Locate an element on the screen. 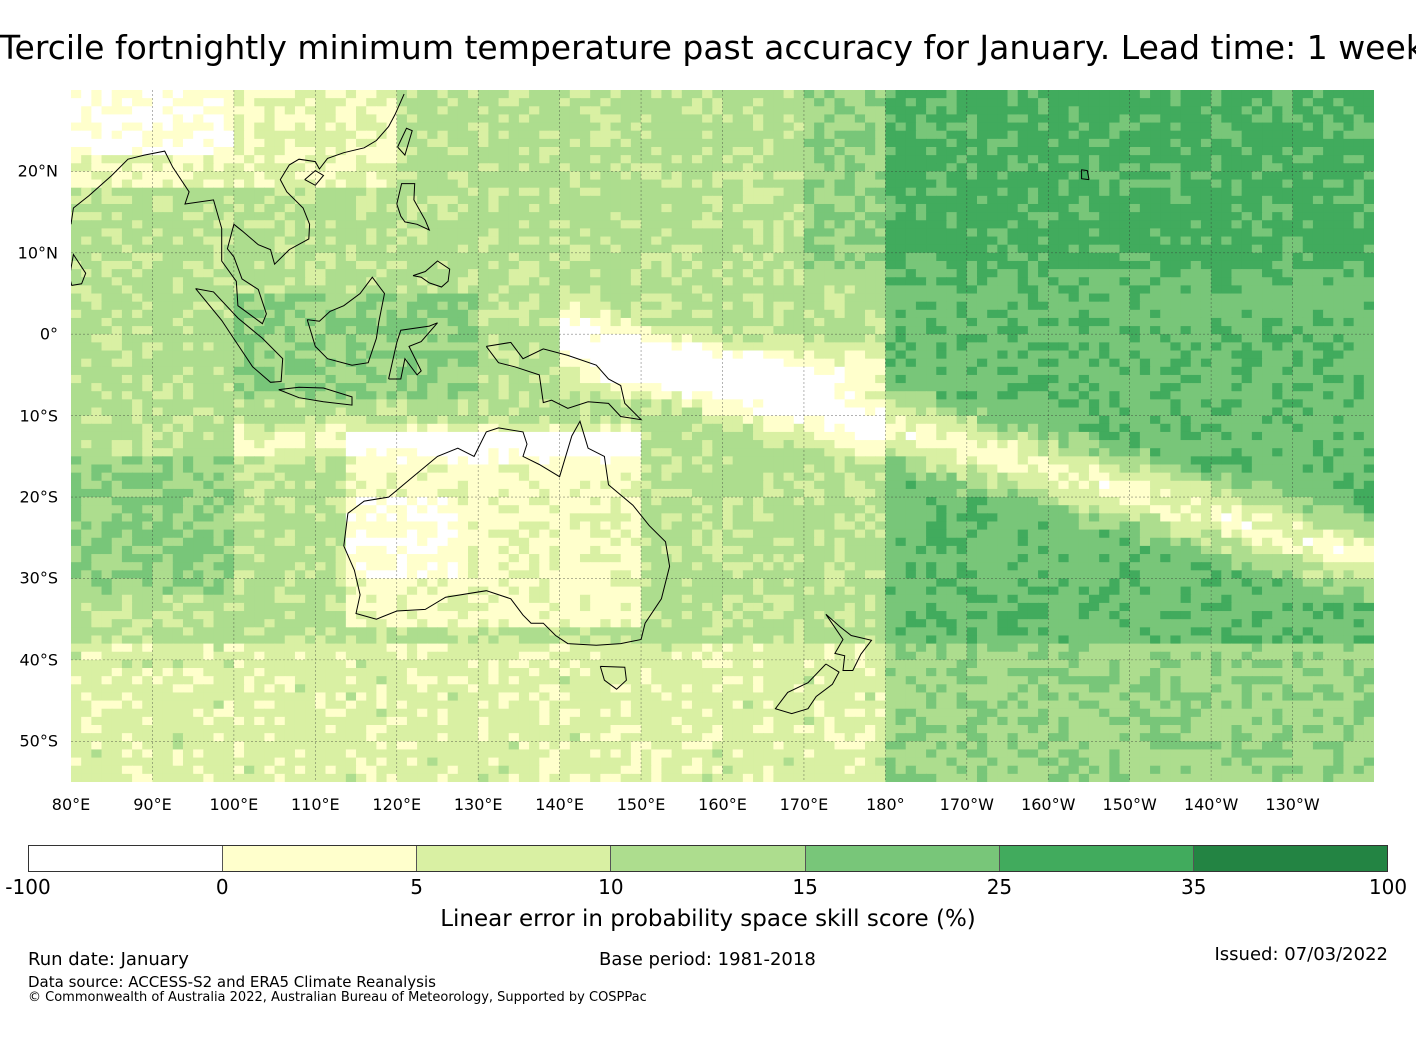 The image size is (1416, 1050). lon-label: 80°E is located at coordinates (71, 804).